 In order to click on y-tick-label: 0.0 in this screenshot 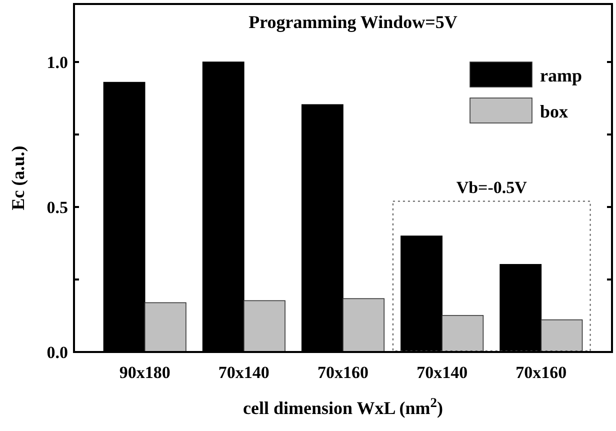, I will do `click(57, 352)`.